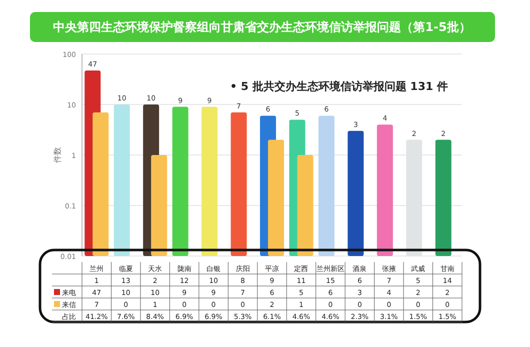 The height and width of the screenshot is (347, 530). I want to click on chart-title: 中央第四生态环境保护督察组向甘肃省交办生态环境信访举报问题（第1-5批）, so click(262, 27).